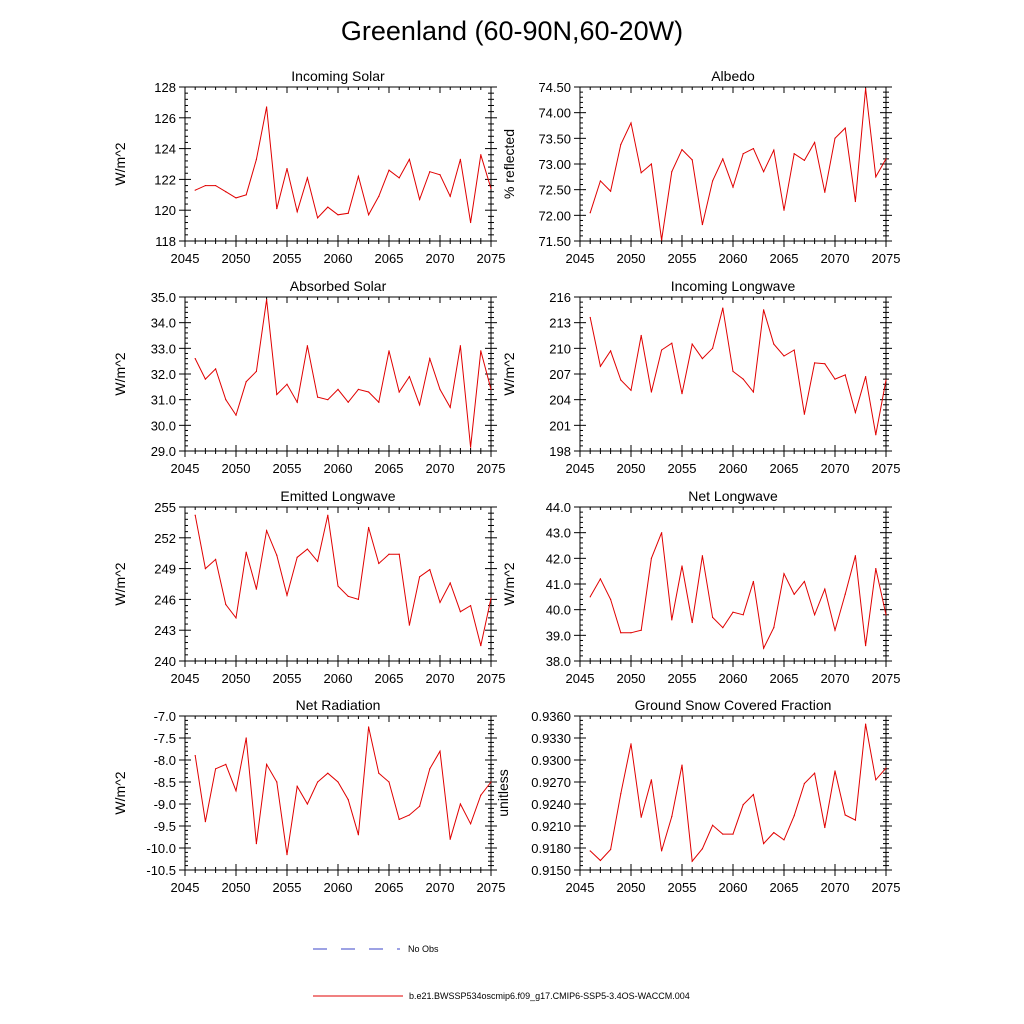 The height and width of the screenshot is (1024, 1024). I want to click on y-tick-label: 34.0, so click(163, 323).